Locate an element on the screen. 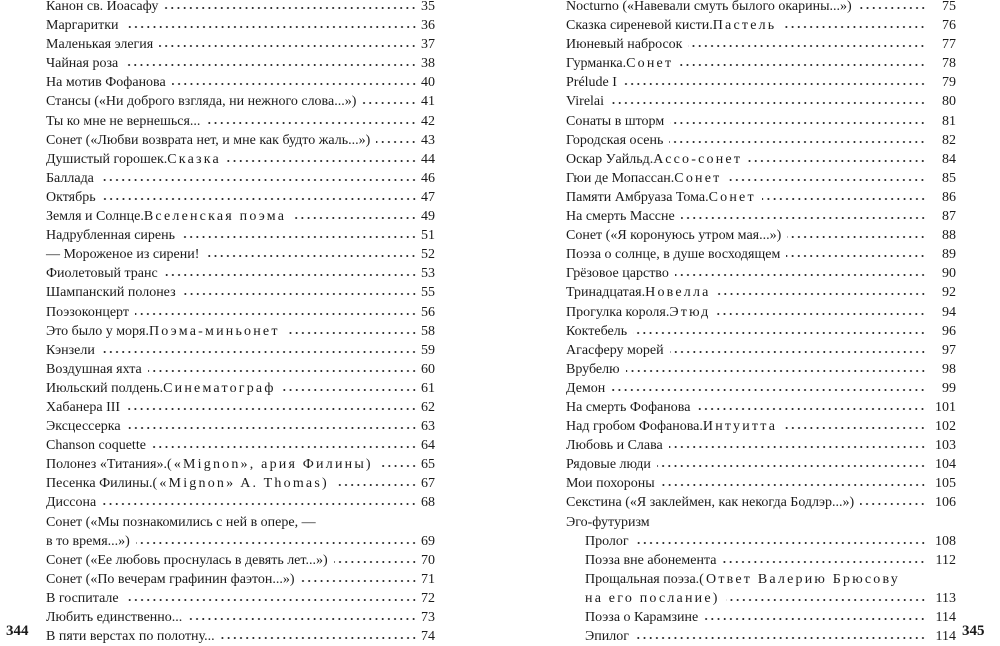 The width and height of the screenshot is (1000, 646). entry-title: Сказка сиреневой кисти. is located at coordinates (639, 26).